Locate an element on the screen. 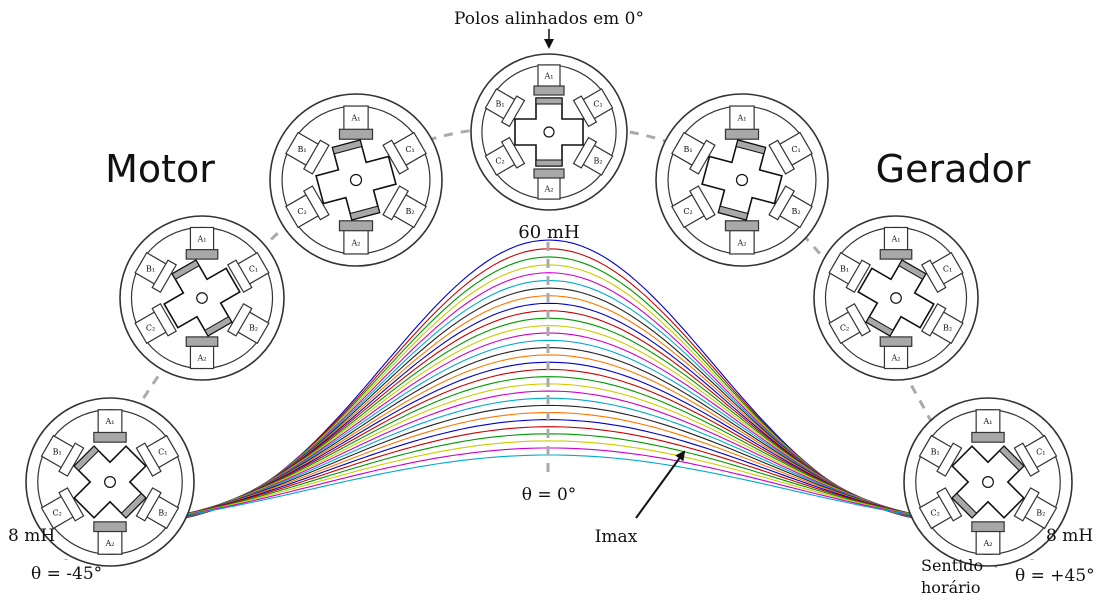  direction-label-line2: horário is located at coordinates (951, 587).